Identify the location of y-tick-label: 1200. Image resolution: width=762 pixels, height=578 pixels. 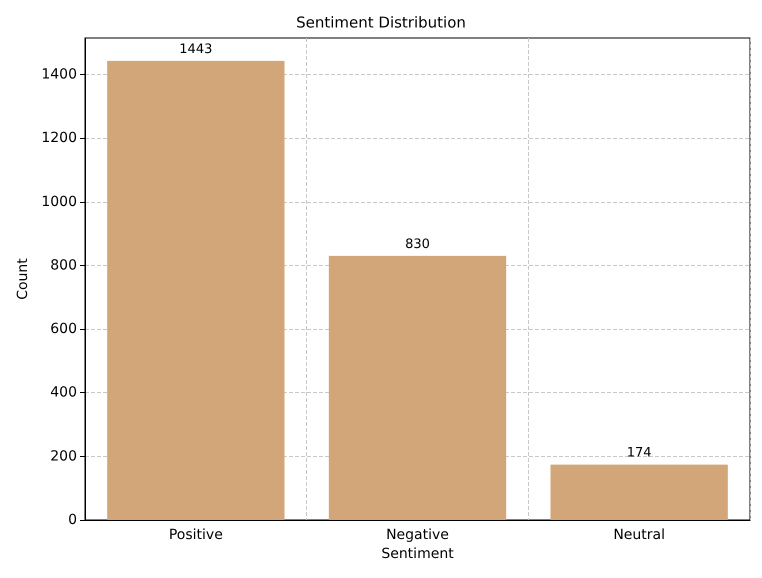
(59, 138).